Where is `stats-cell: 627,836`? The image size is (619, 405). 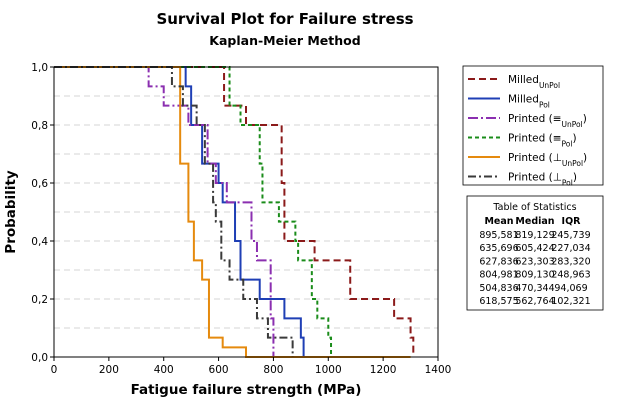 stats-cell: 627,836 is located at coordinates (498, 261).